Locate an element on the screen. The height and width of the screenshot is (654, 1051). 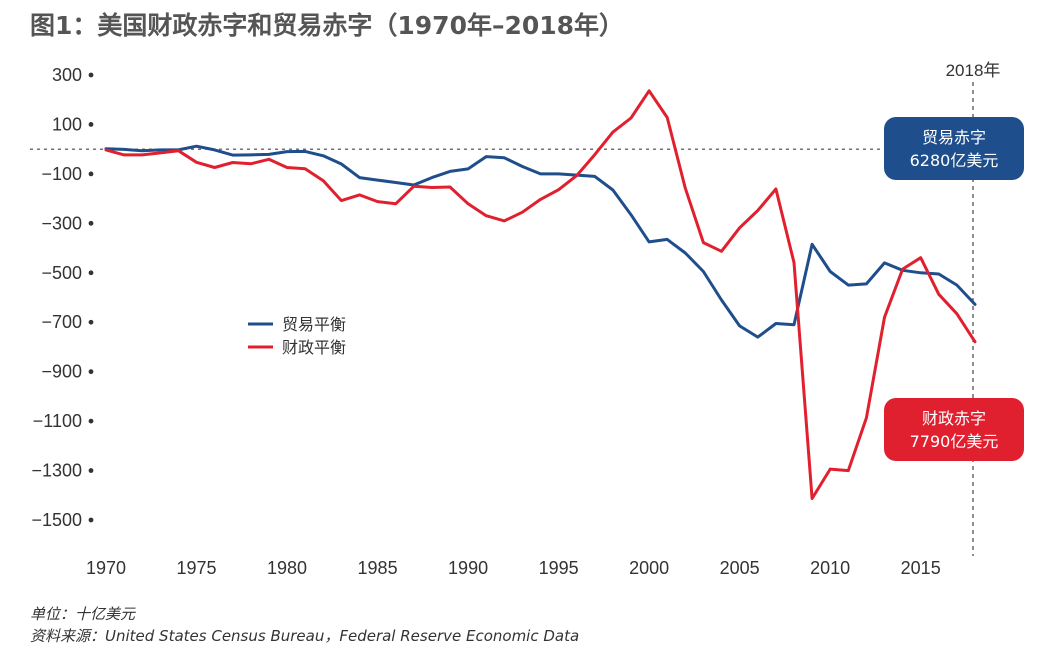
y-tick-label: −300 is located at coordinates (61, 223).